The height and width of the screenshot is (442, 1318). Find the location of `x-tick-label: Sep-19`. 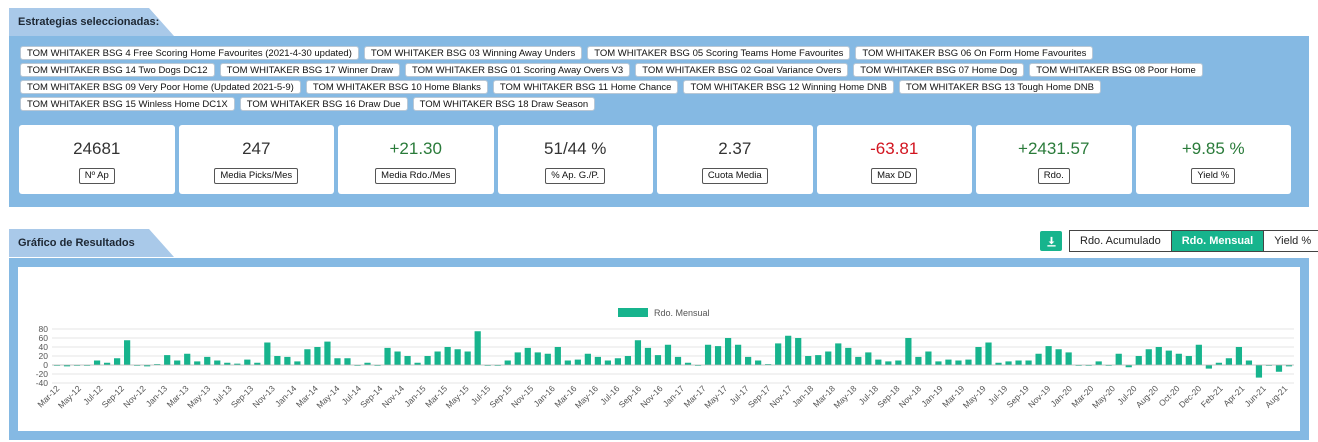

x-tick-label: Sep-19 is located at coordinates (1017, 396).